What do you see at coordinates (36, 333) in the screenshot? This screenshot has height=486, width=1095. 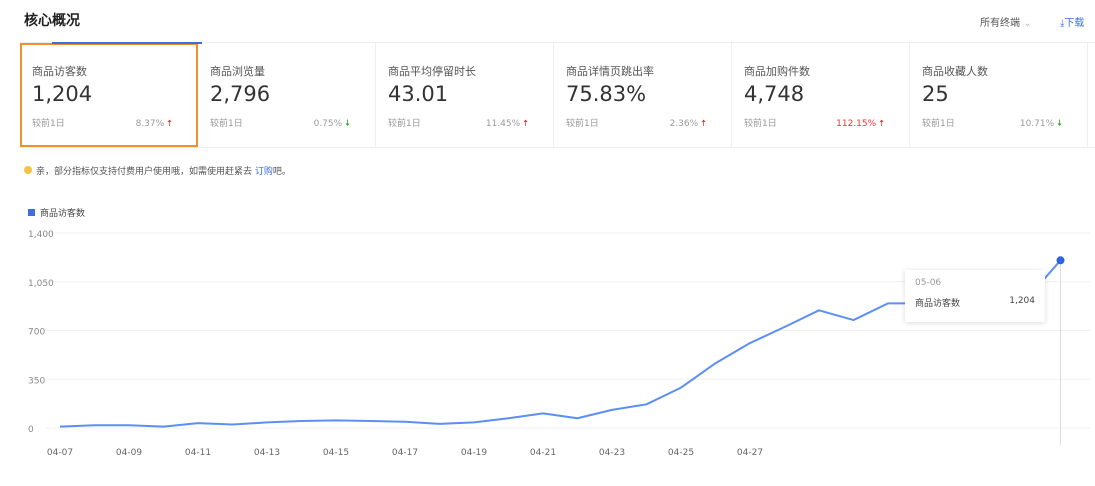 I see `y-tick-label: 700` at bounding box center [36, 333].